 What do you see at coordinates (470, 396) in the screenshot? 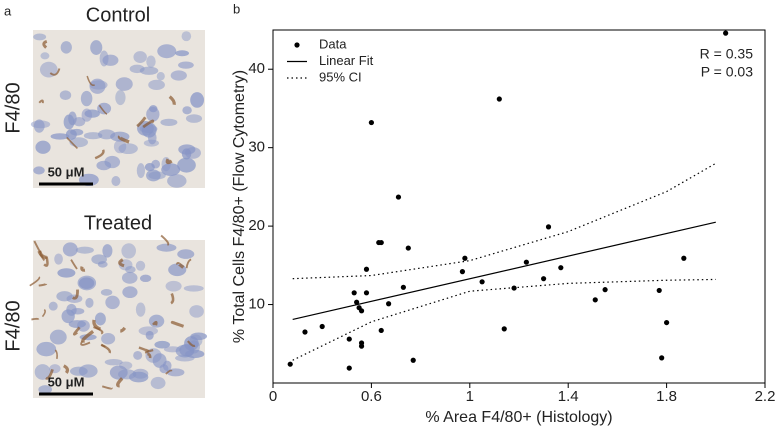
I see `x-tick-label: 1` at bounding box center [470, 396].